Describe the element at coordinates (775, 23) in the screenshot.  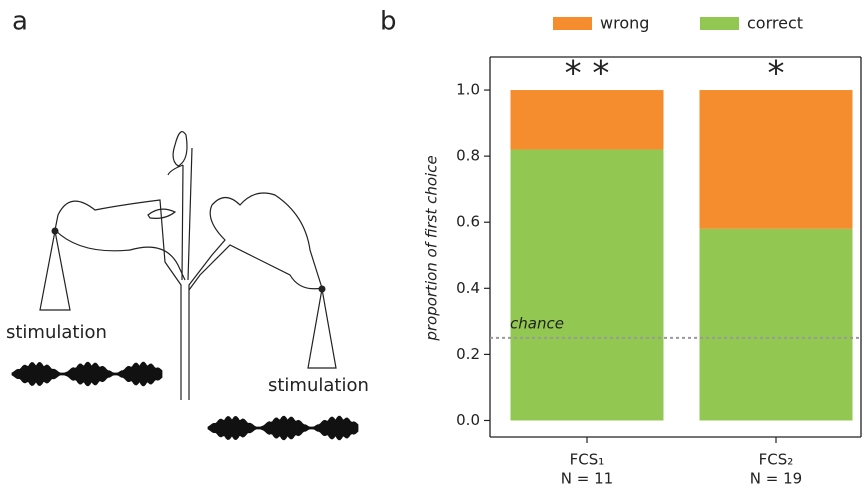
I see `legend-label: correct` at that location.